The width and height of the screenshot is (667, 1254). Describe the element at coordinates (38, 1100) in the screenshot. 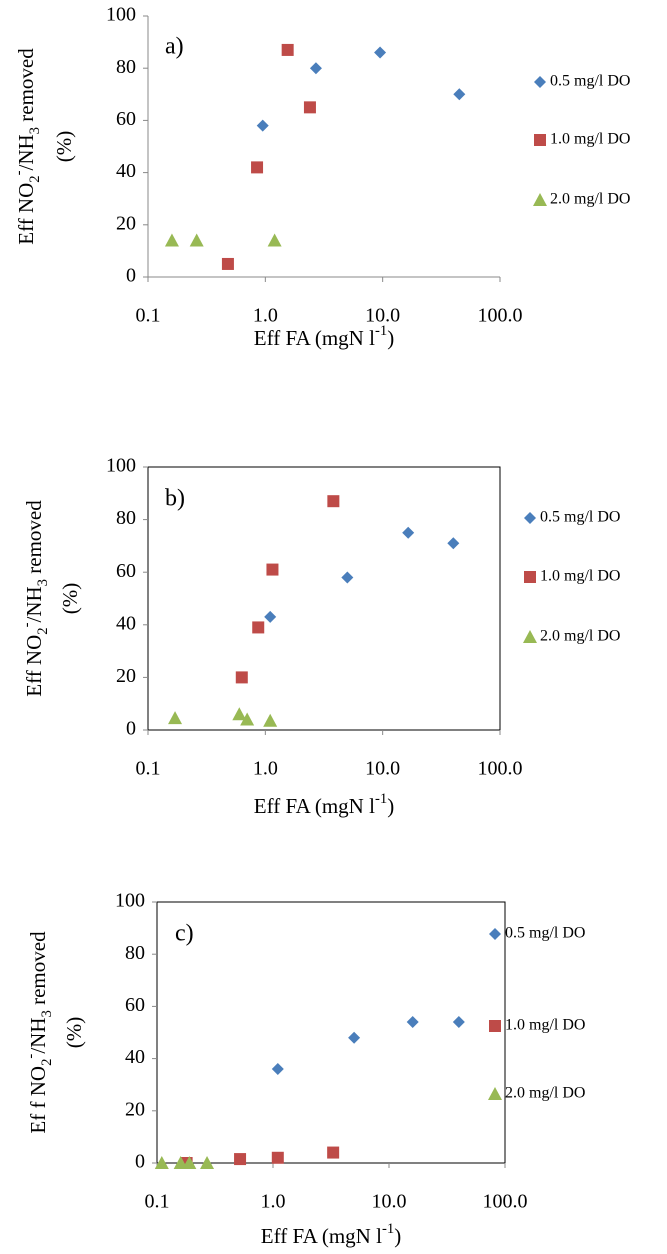

I see `y-axis-label-part: Ef f NO` at that location.